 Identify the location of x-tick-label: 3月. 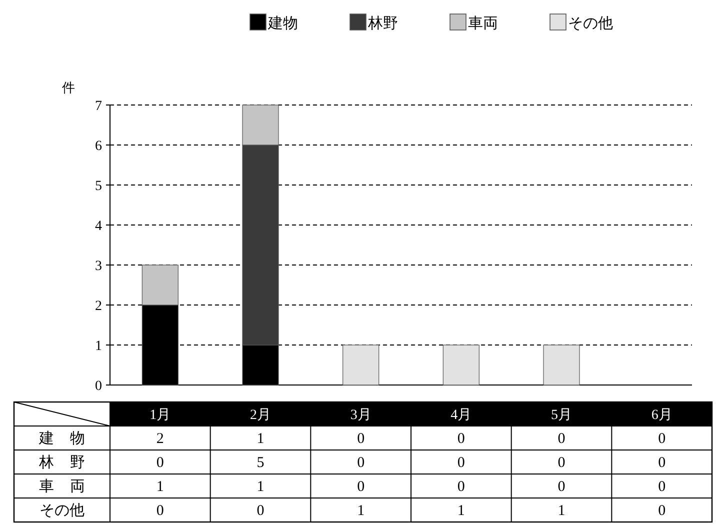
(361, 415).